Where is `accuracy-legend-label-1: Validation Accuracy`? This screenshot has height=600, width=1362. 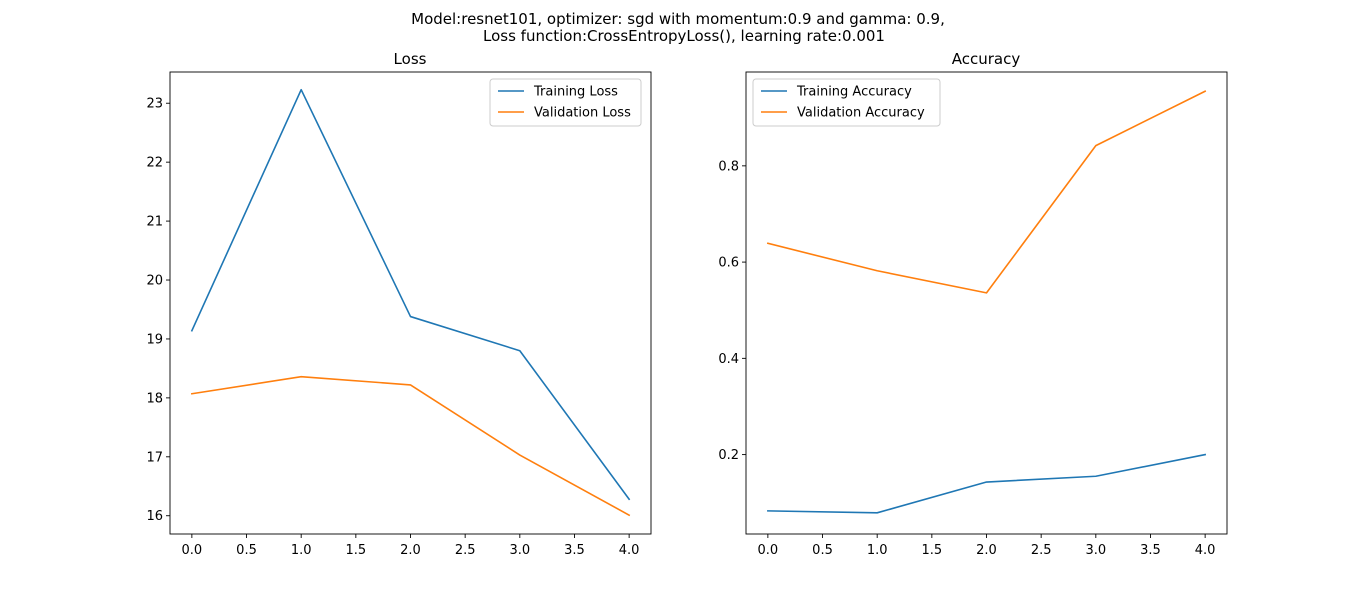 accuracy-legend-label-1: Validation Accuracy is located at coordinates (861, 113).